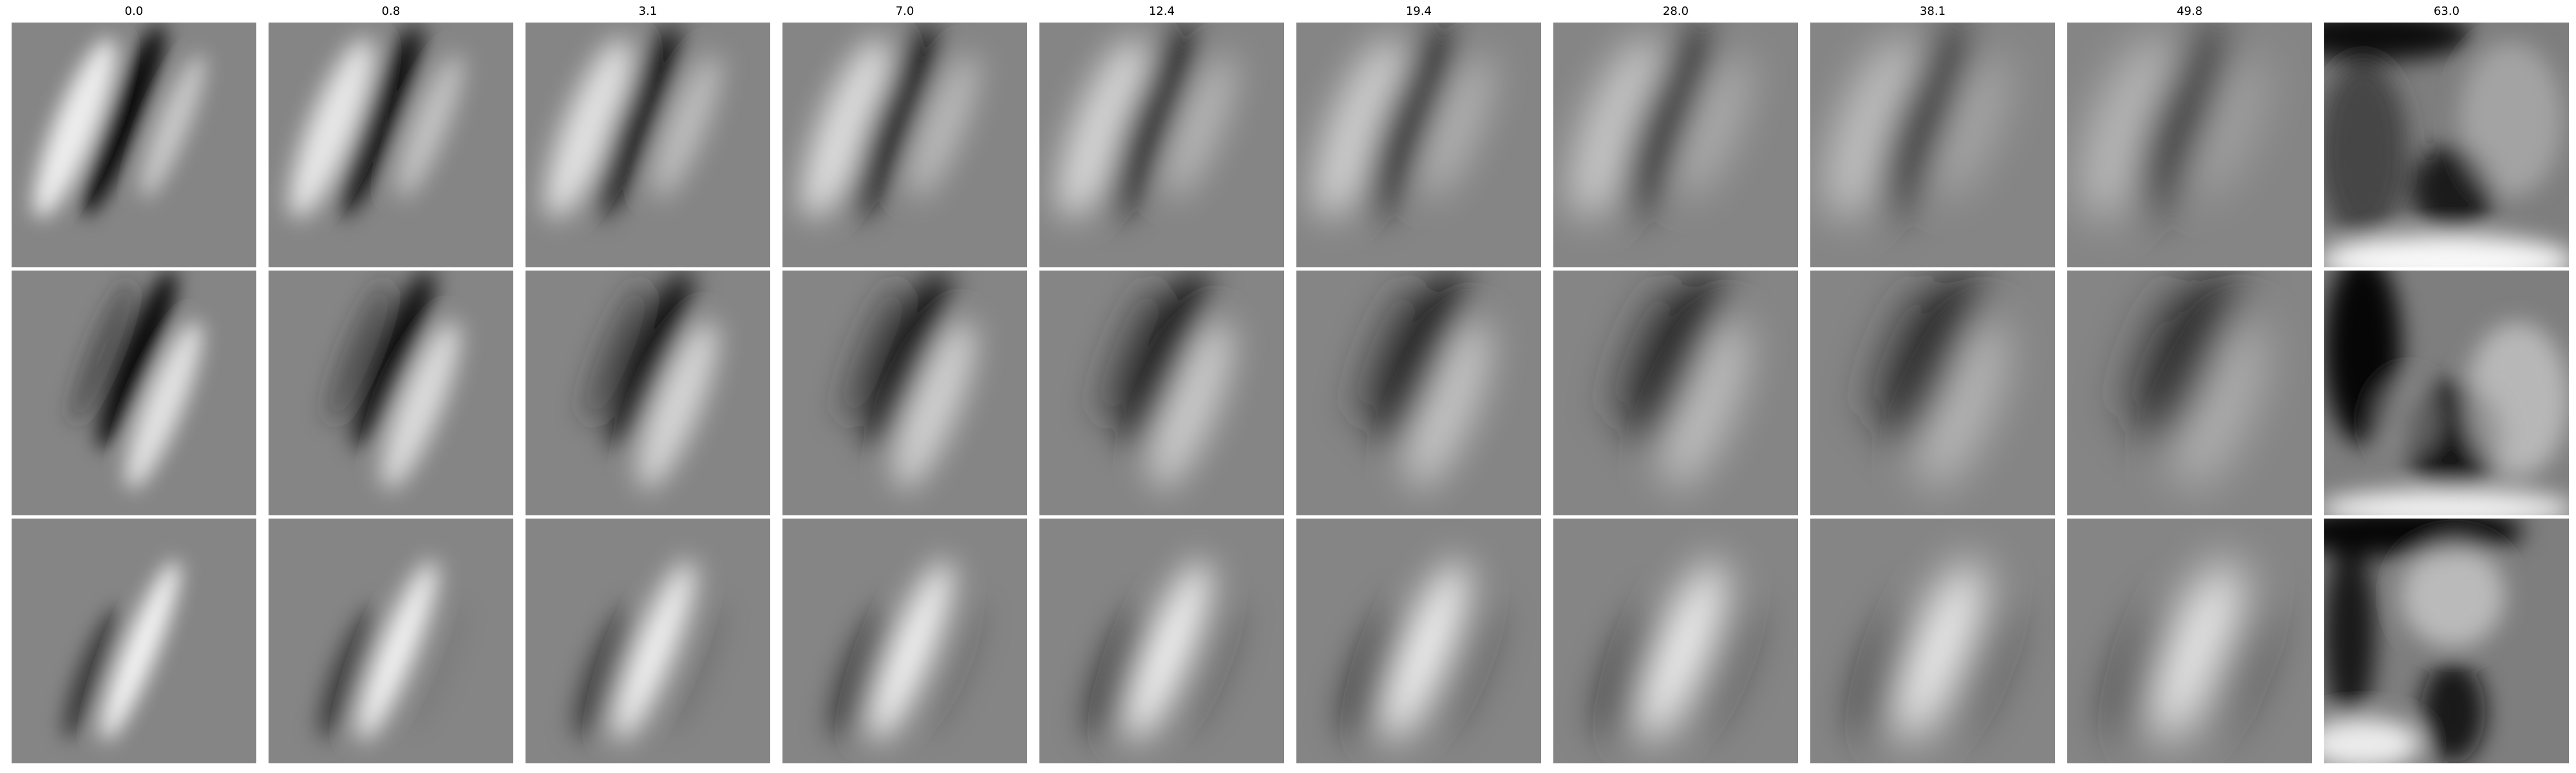 The image size is (2576, 773). I want to click on filter-tile-r3-c6, so click(1418, 641).